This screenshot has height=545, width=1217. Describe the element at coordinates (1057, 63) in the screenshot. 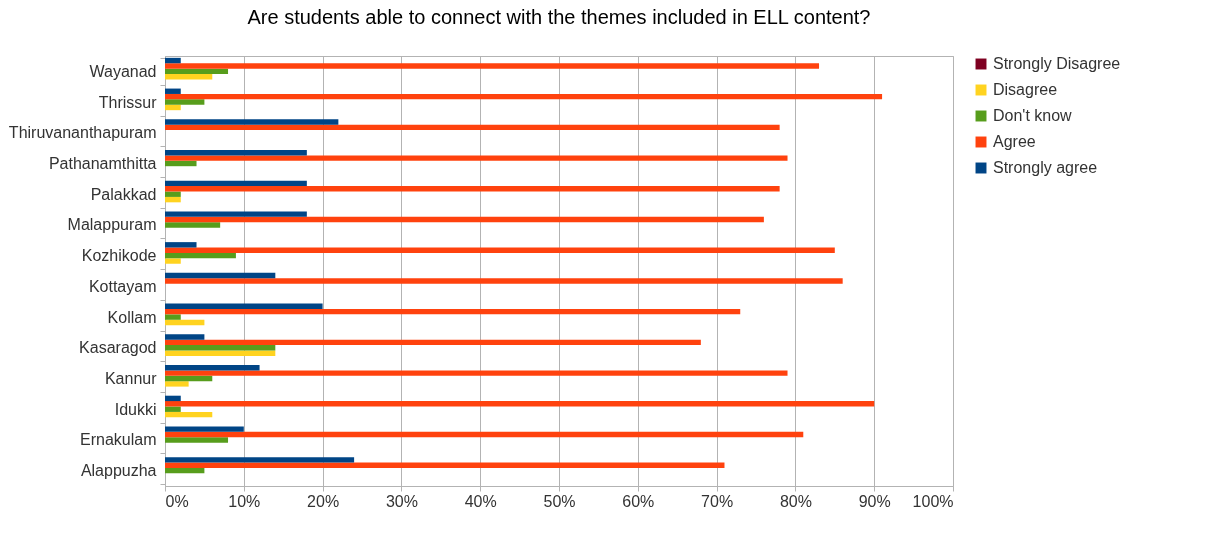

I see `legend-label: Strongly Disagree` at that location.